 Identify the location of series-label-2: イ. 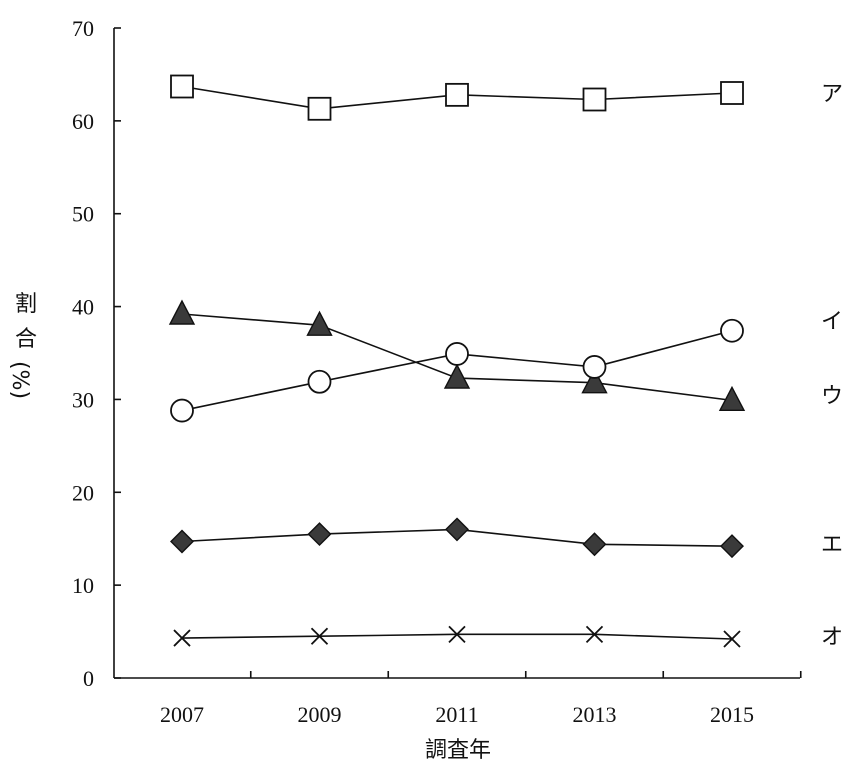
(832, 322).